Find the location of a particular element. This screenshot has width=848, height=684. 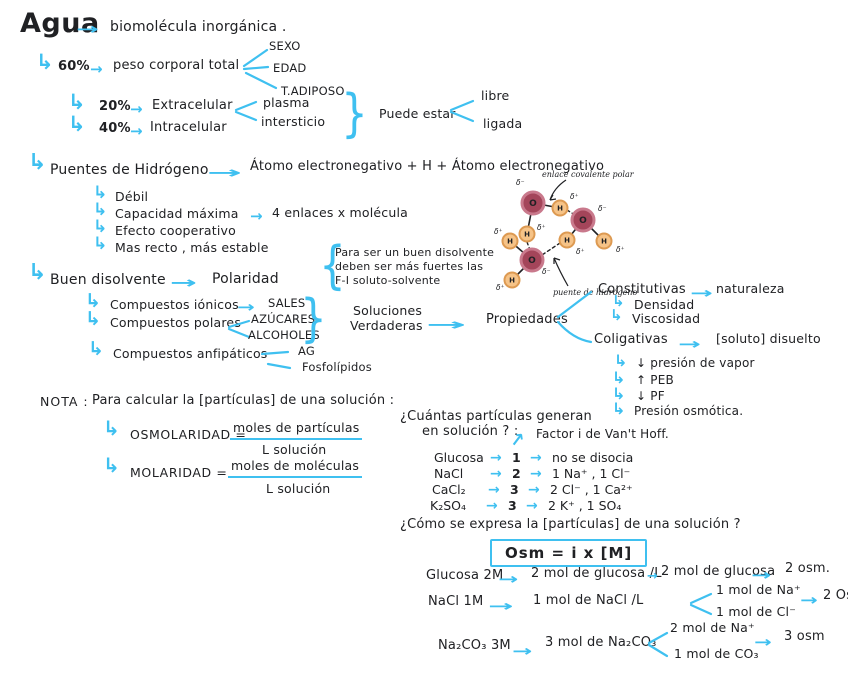

example-step: 3 mol de Na₂CO₃ is located at coordinates (601, 642).